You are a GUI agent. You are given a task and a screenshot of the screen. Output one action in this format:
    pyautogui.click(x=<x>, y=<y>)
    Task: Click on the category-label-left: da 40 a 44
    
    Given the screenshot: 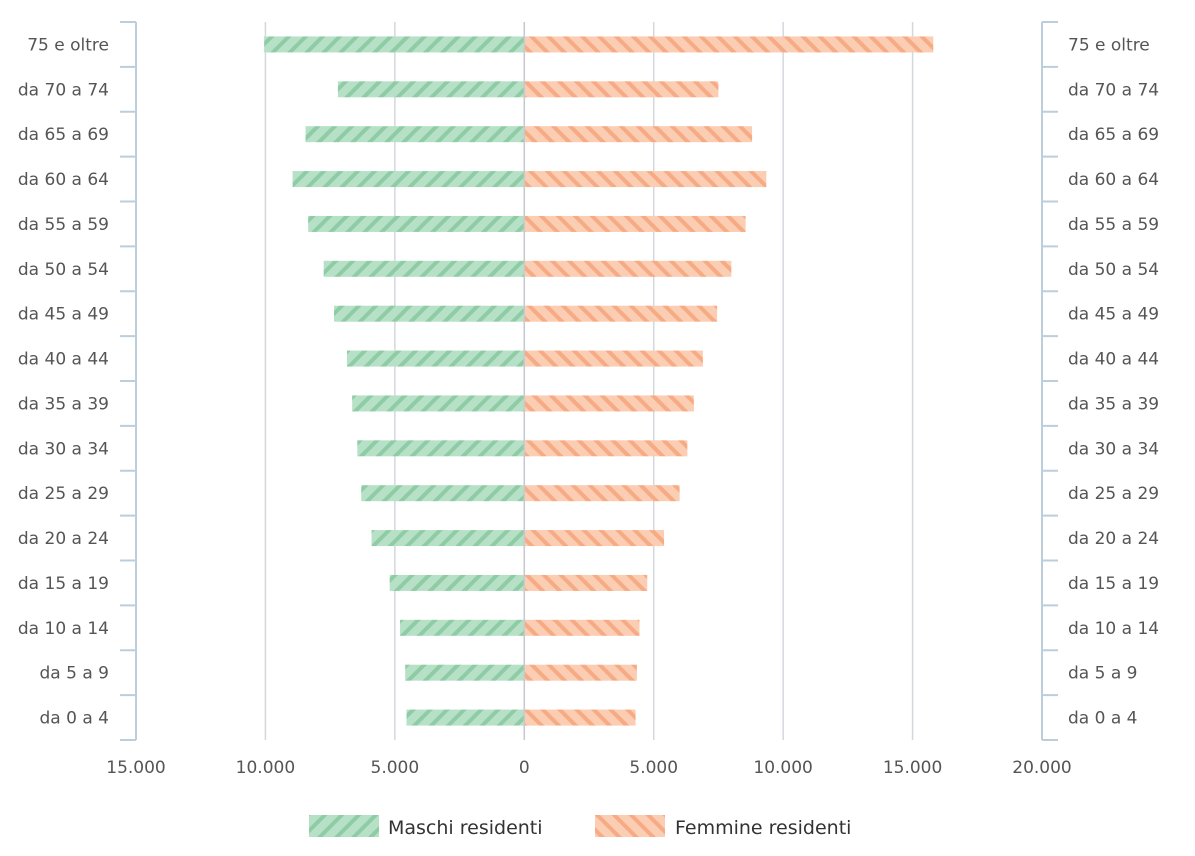 What is the action you would take?
    pyautogui.click(x=63, y=360)
    